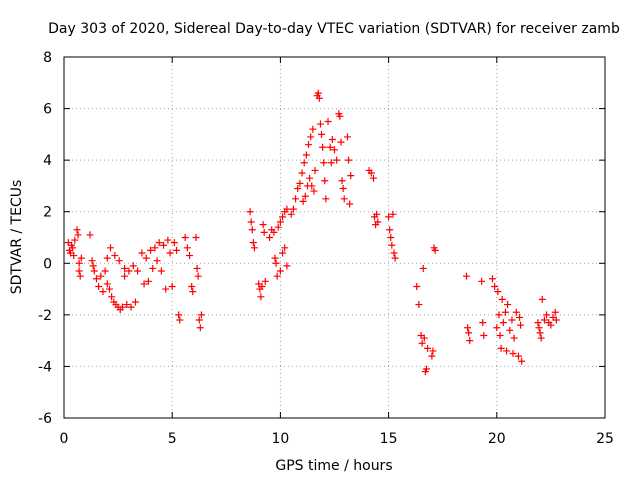  I want to click on y-tick-label: -2, so click(45, 316).